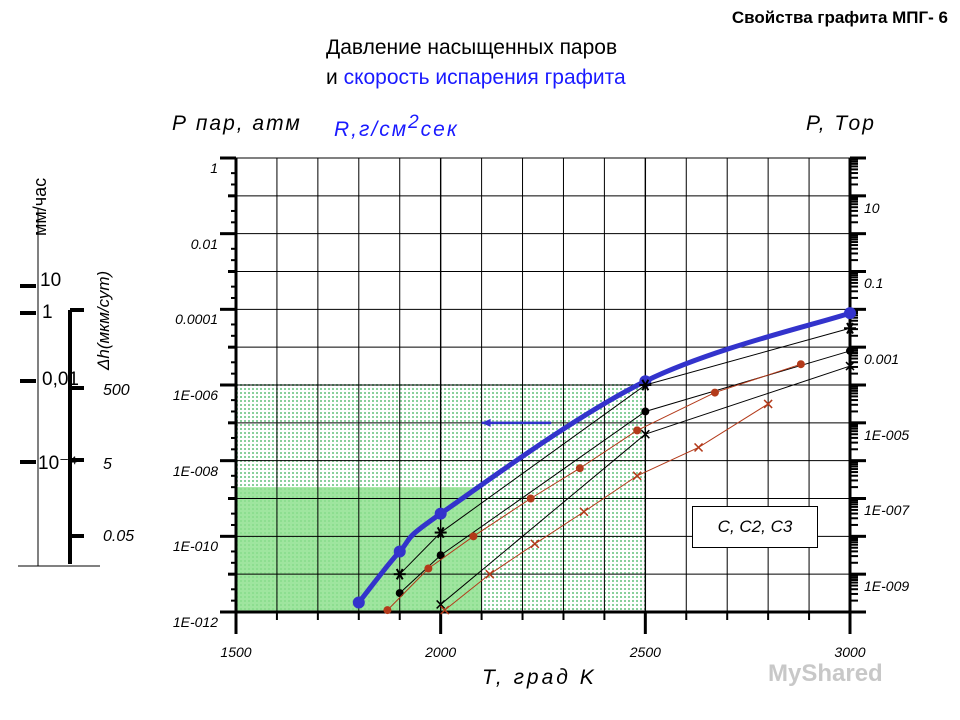  I want to click on chart-title-line2-prefix: и, so click(335, 77).